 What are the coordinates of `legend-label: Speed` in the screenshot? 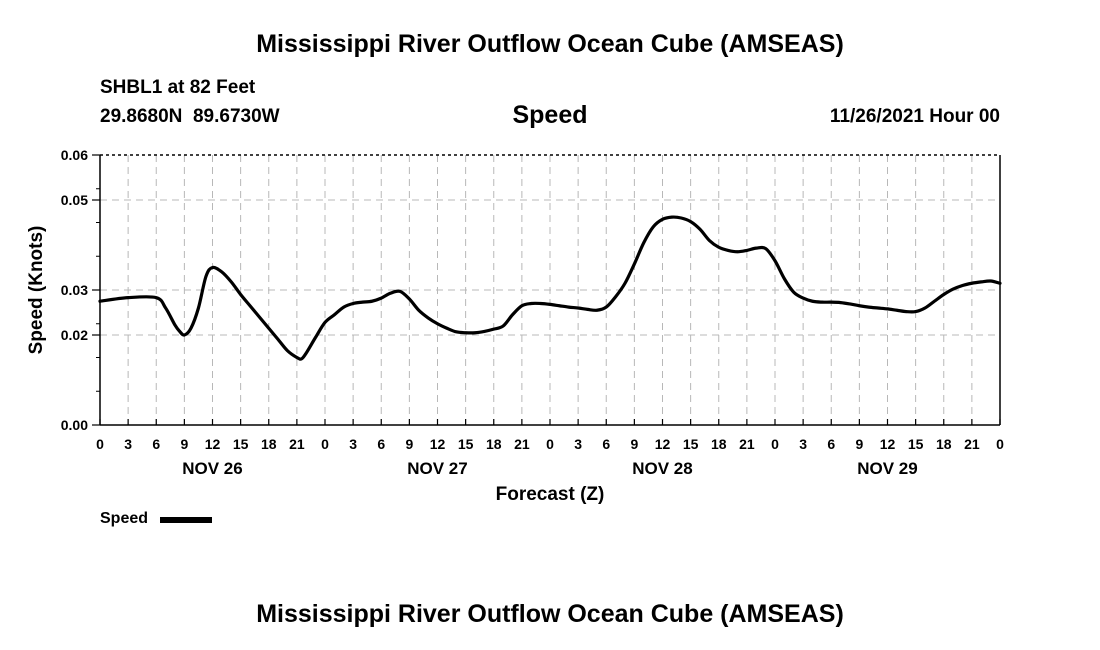 It's located at (124, 518).